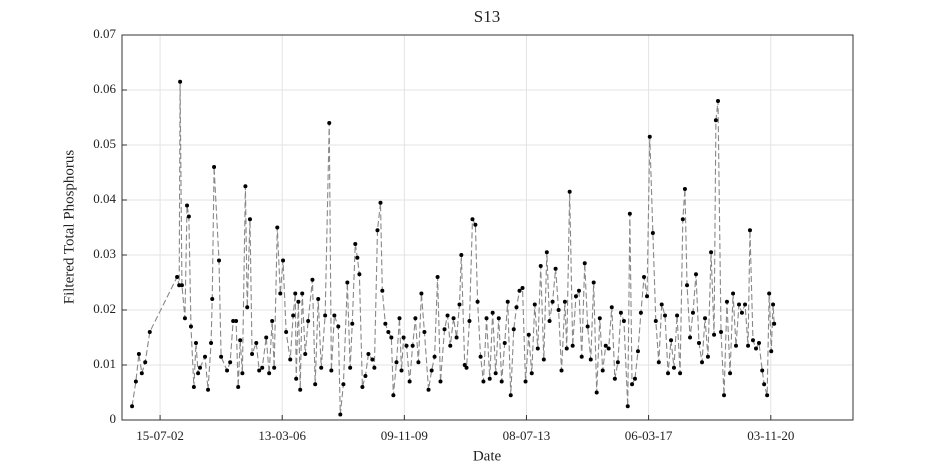  I want to click on y-tick-label: 0.07, so click(104, 33).